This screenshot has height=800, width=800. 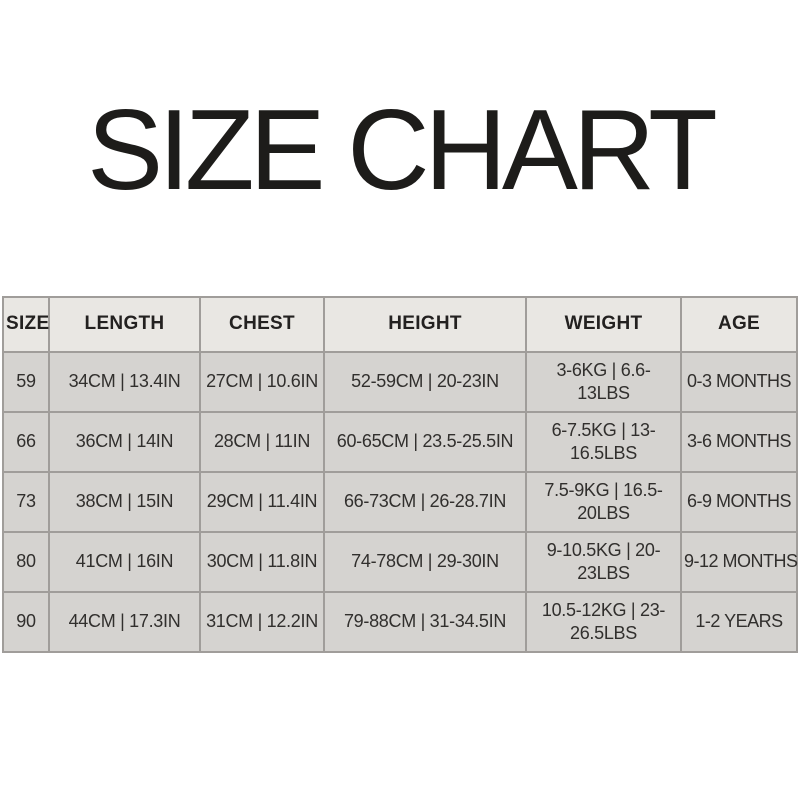 What do you see at coordinates (124, 561) in the screenshot?
I see `cell-length: 41CM | 16IN` at bounding box center [124, 561].